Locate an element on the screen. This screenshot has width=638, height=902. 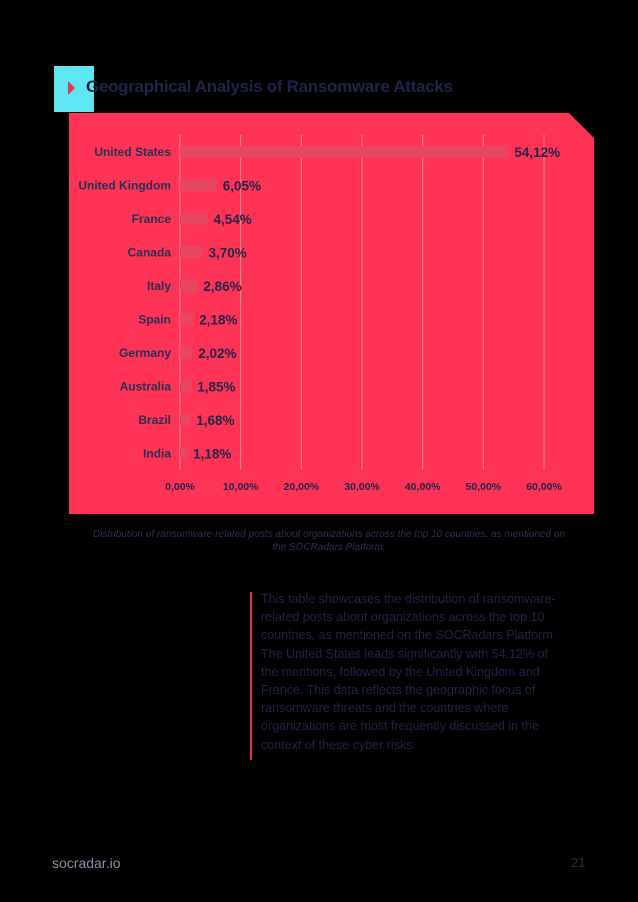
x-tick-label: 50,00% is located at coordinates (484, 487).